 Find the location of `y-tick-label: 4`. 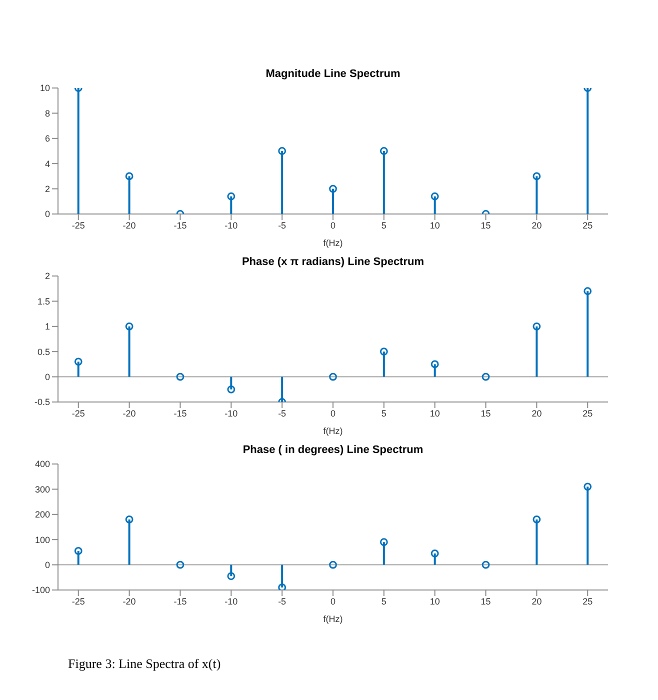

y-tick-label: 4 is located at coordinates (47, 163).